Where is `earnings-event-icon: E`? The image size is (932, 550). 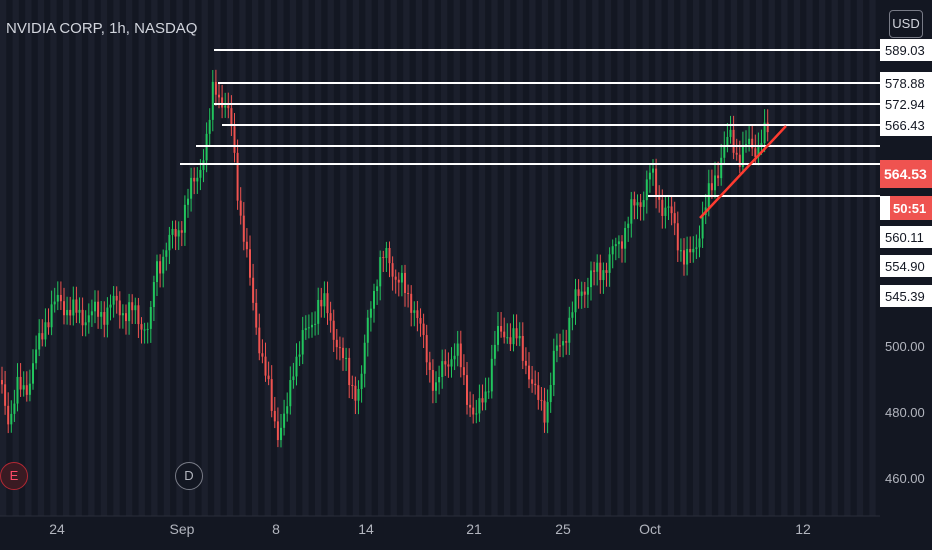 earnings-event-icon: E is located at coordinates (14, 476).